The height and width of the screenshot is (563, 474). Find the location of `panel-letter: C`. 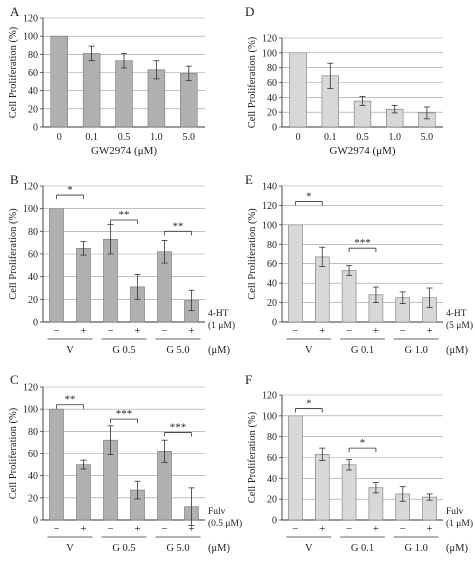

panel-letter: C is located at coordinates (14, 379).